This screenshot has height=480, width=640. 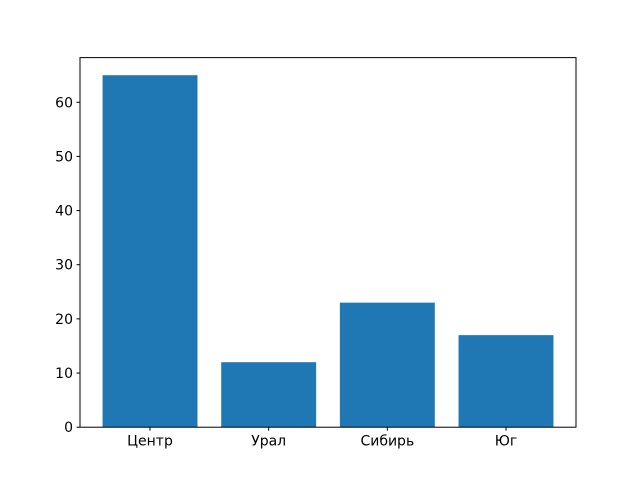 What do you see at coordinates (506, 381) in the screenshot?
I see `bar-Юг` at bounding box center [506, 381].